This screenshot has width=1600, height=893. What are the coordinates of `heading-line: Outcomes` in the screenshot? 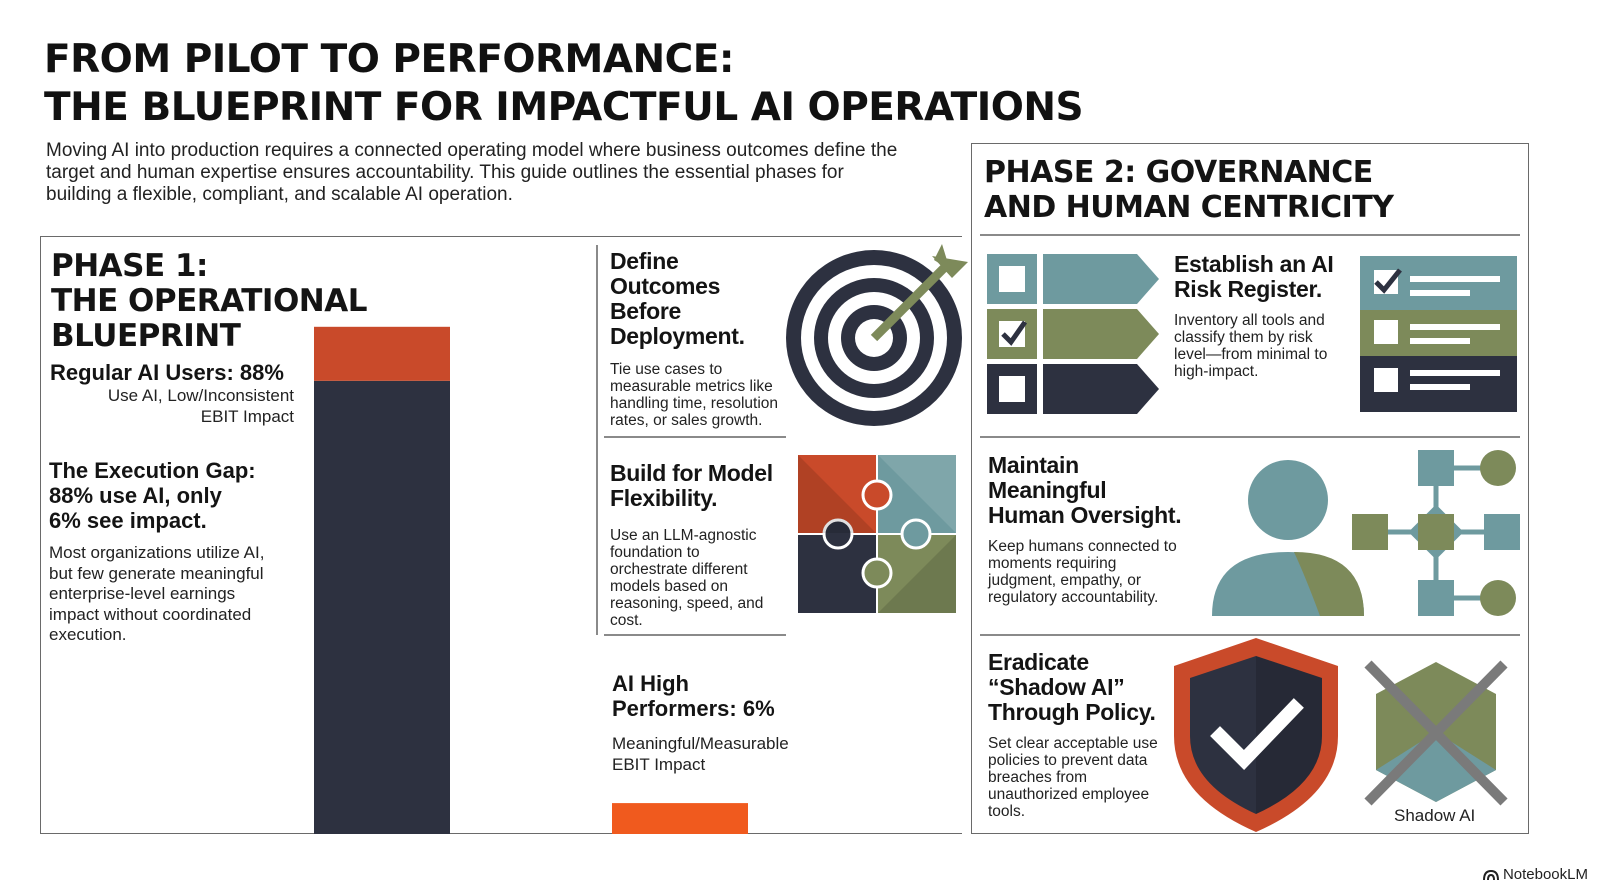 It's located at (665, 286).